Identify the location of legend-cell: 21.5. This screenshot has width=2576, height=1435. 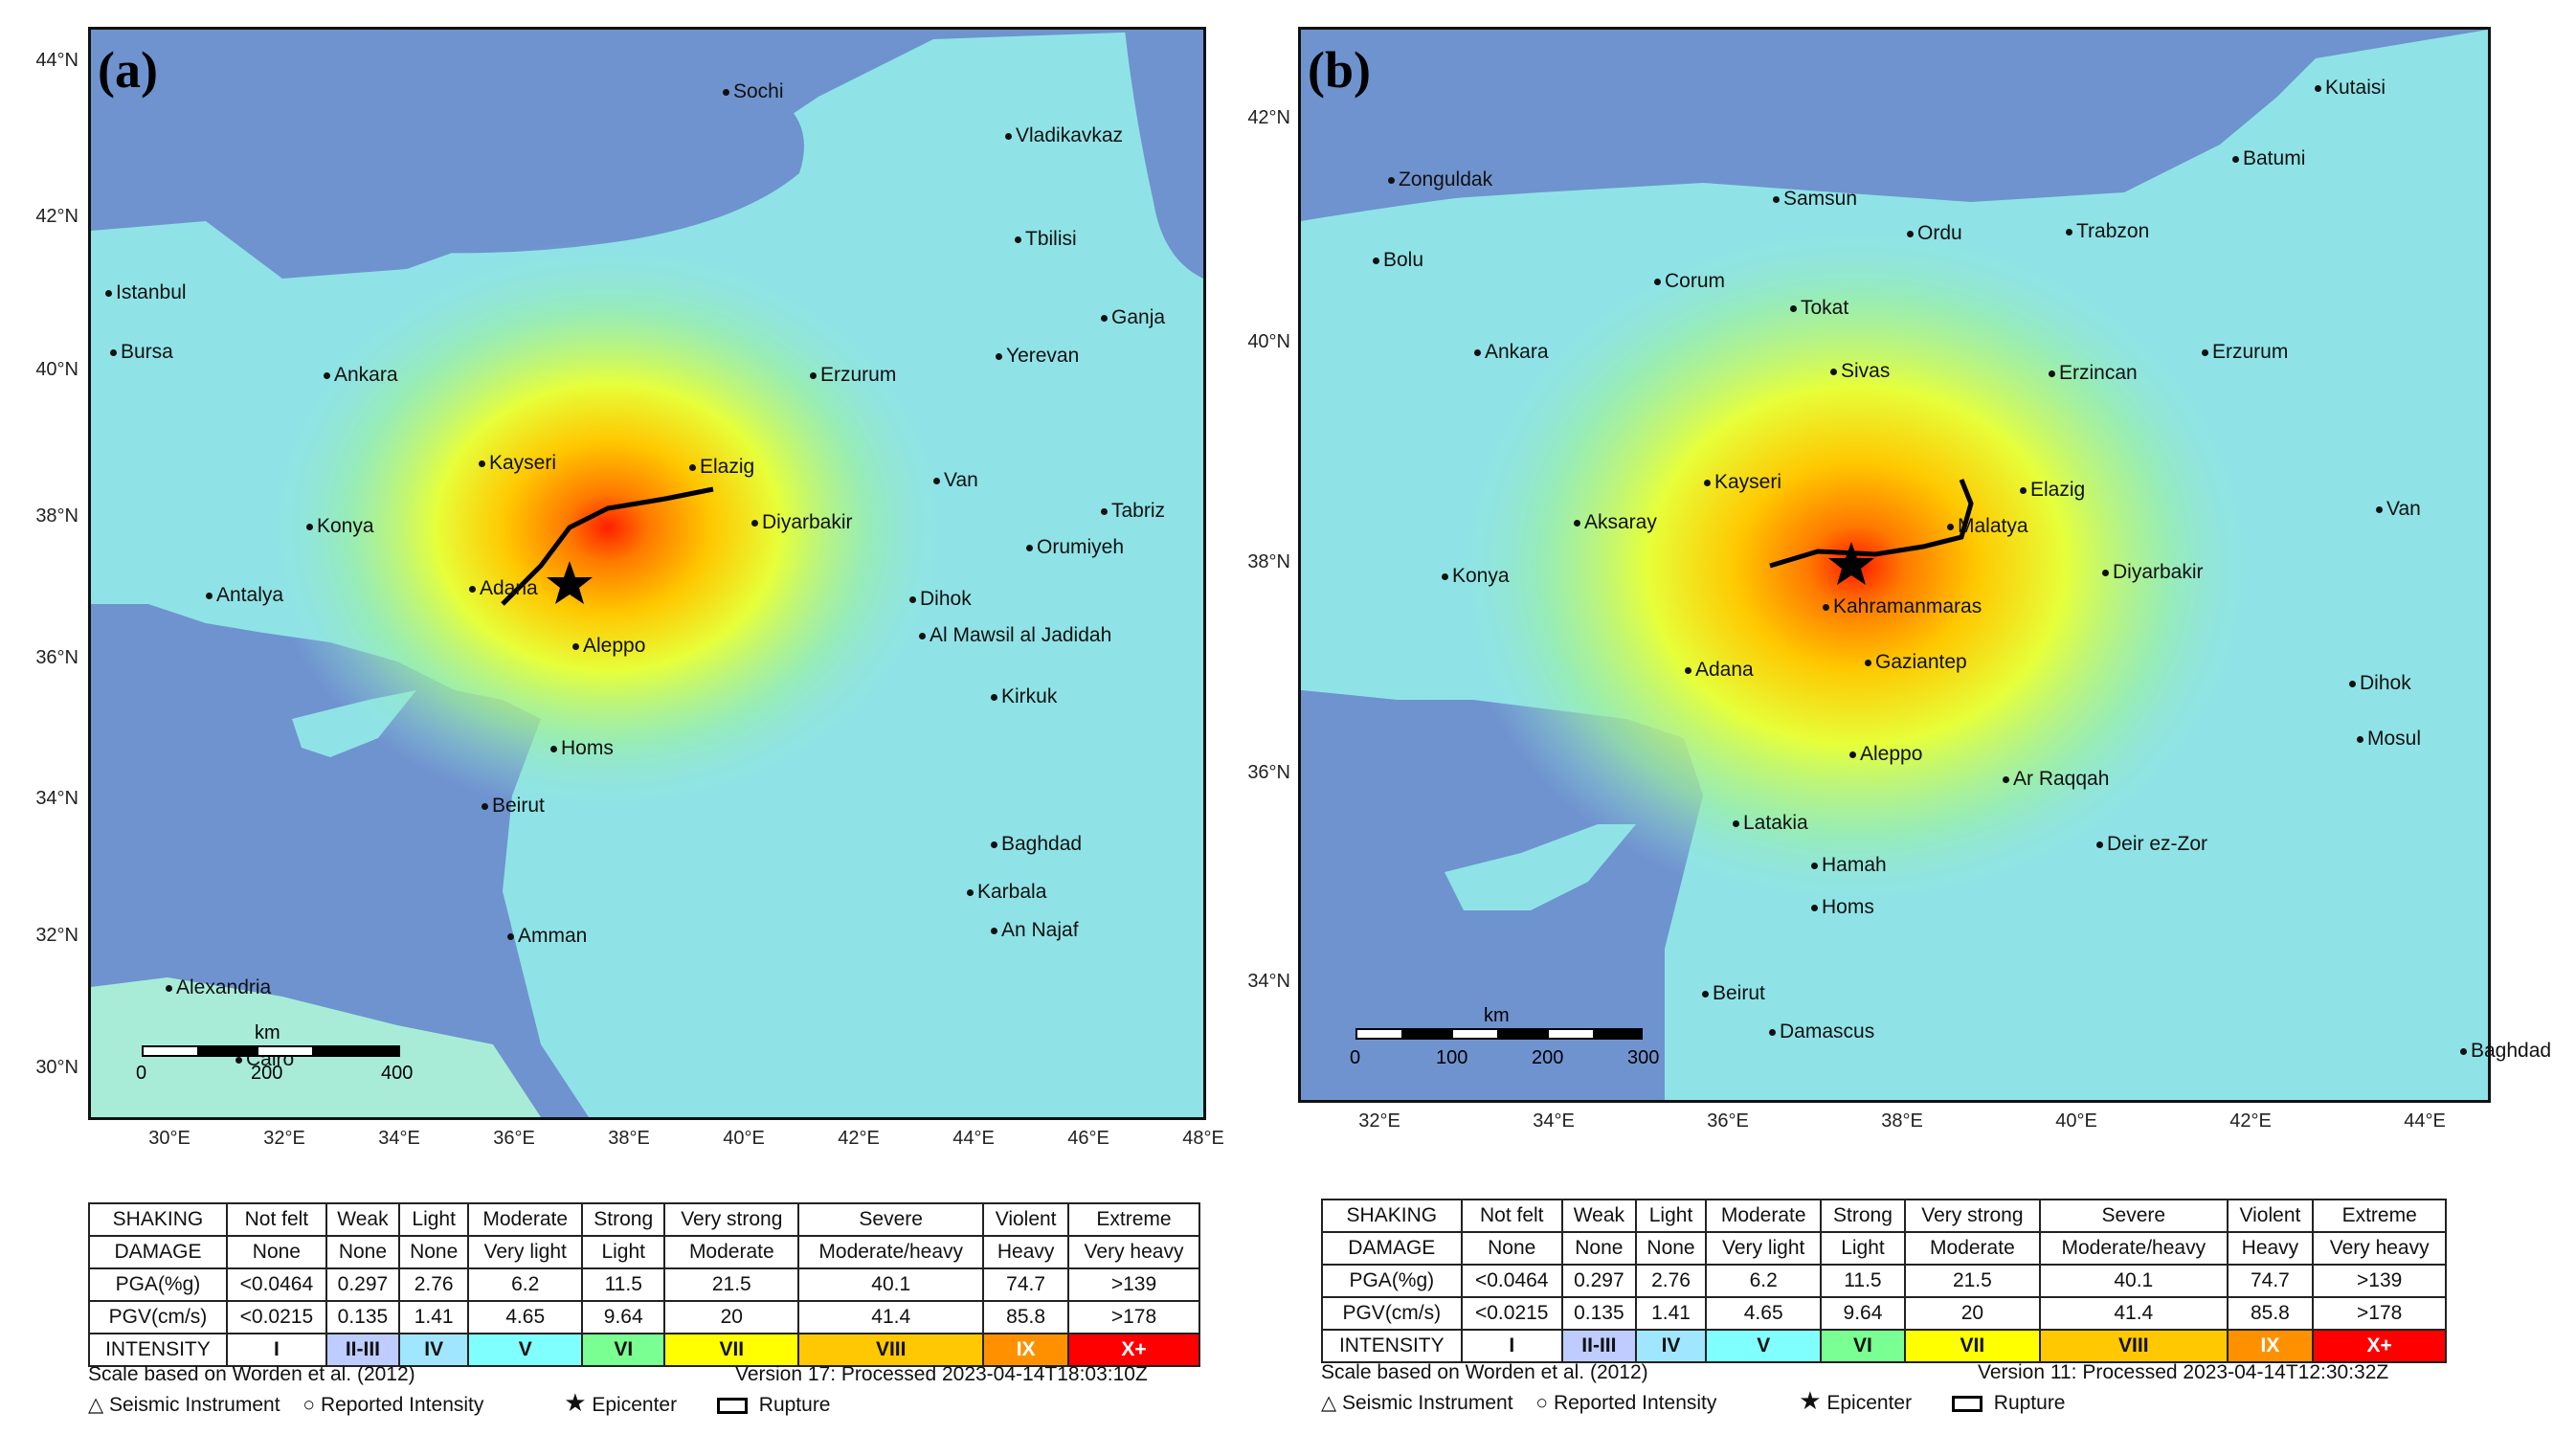
(731, 1284).